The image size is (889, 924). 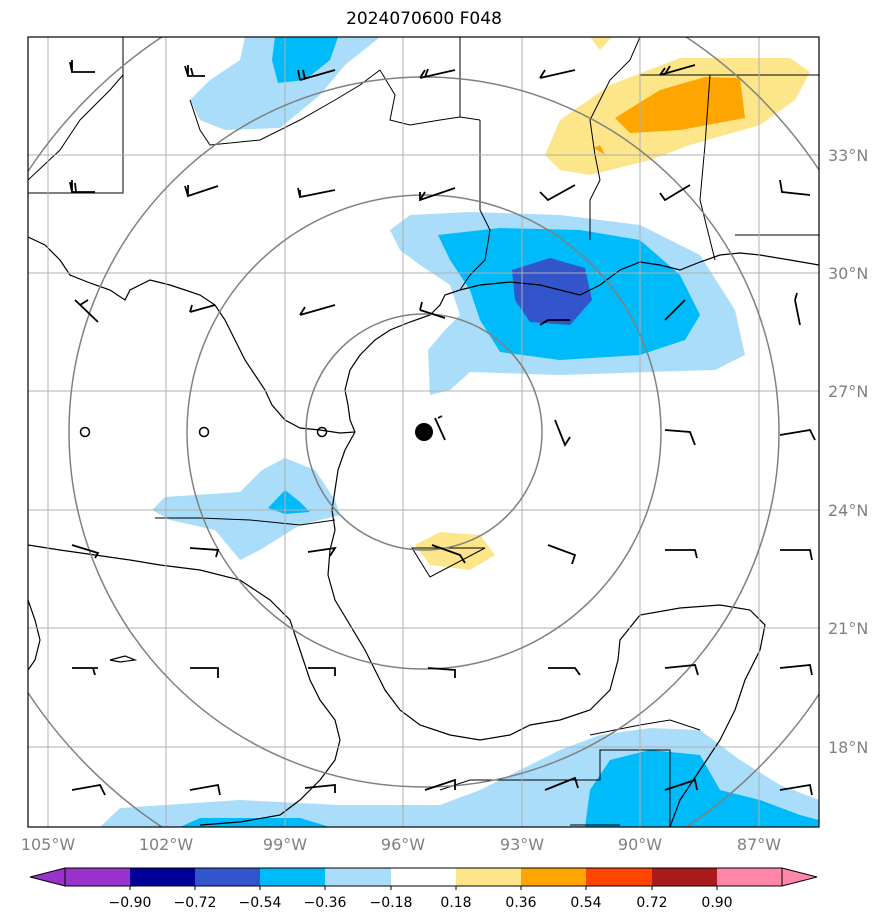 I want to click on colorbar-tick-label: 0.18, so click(x=455, y=903).